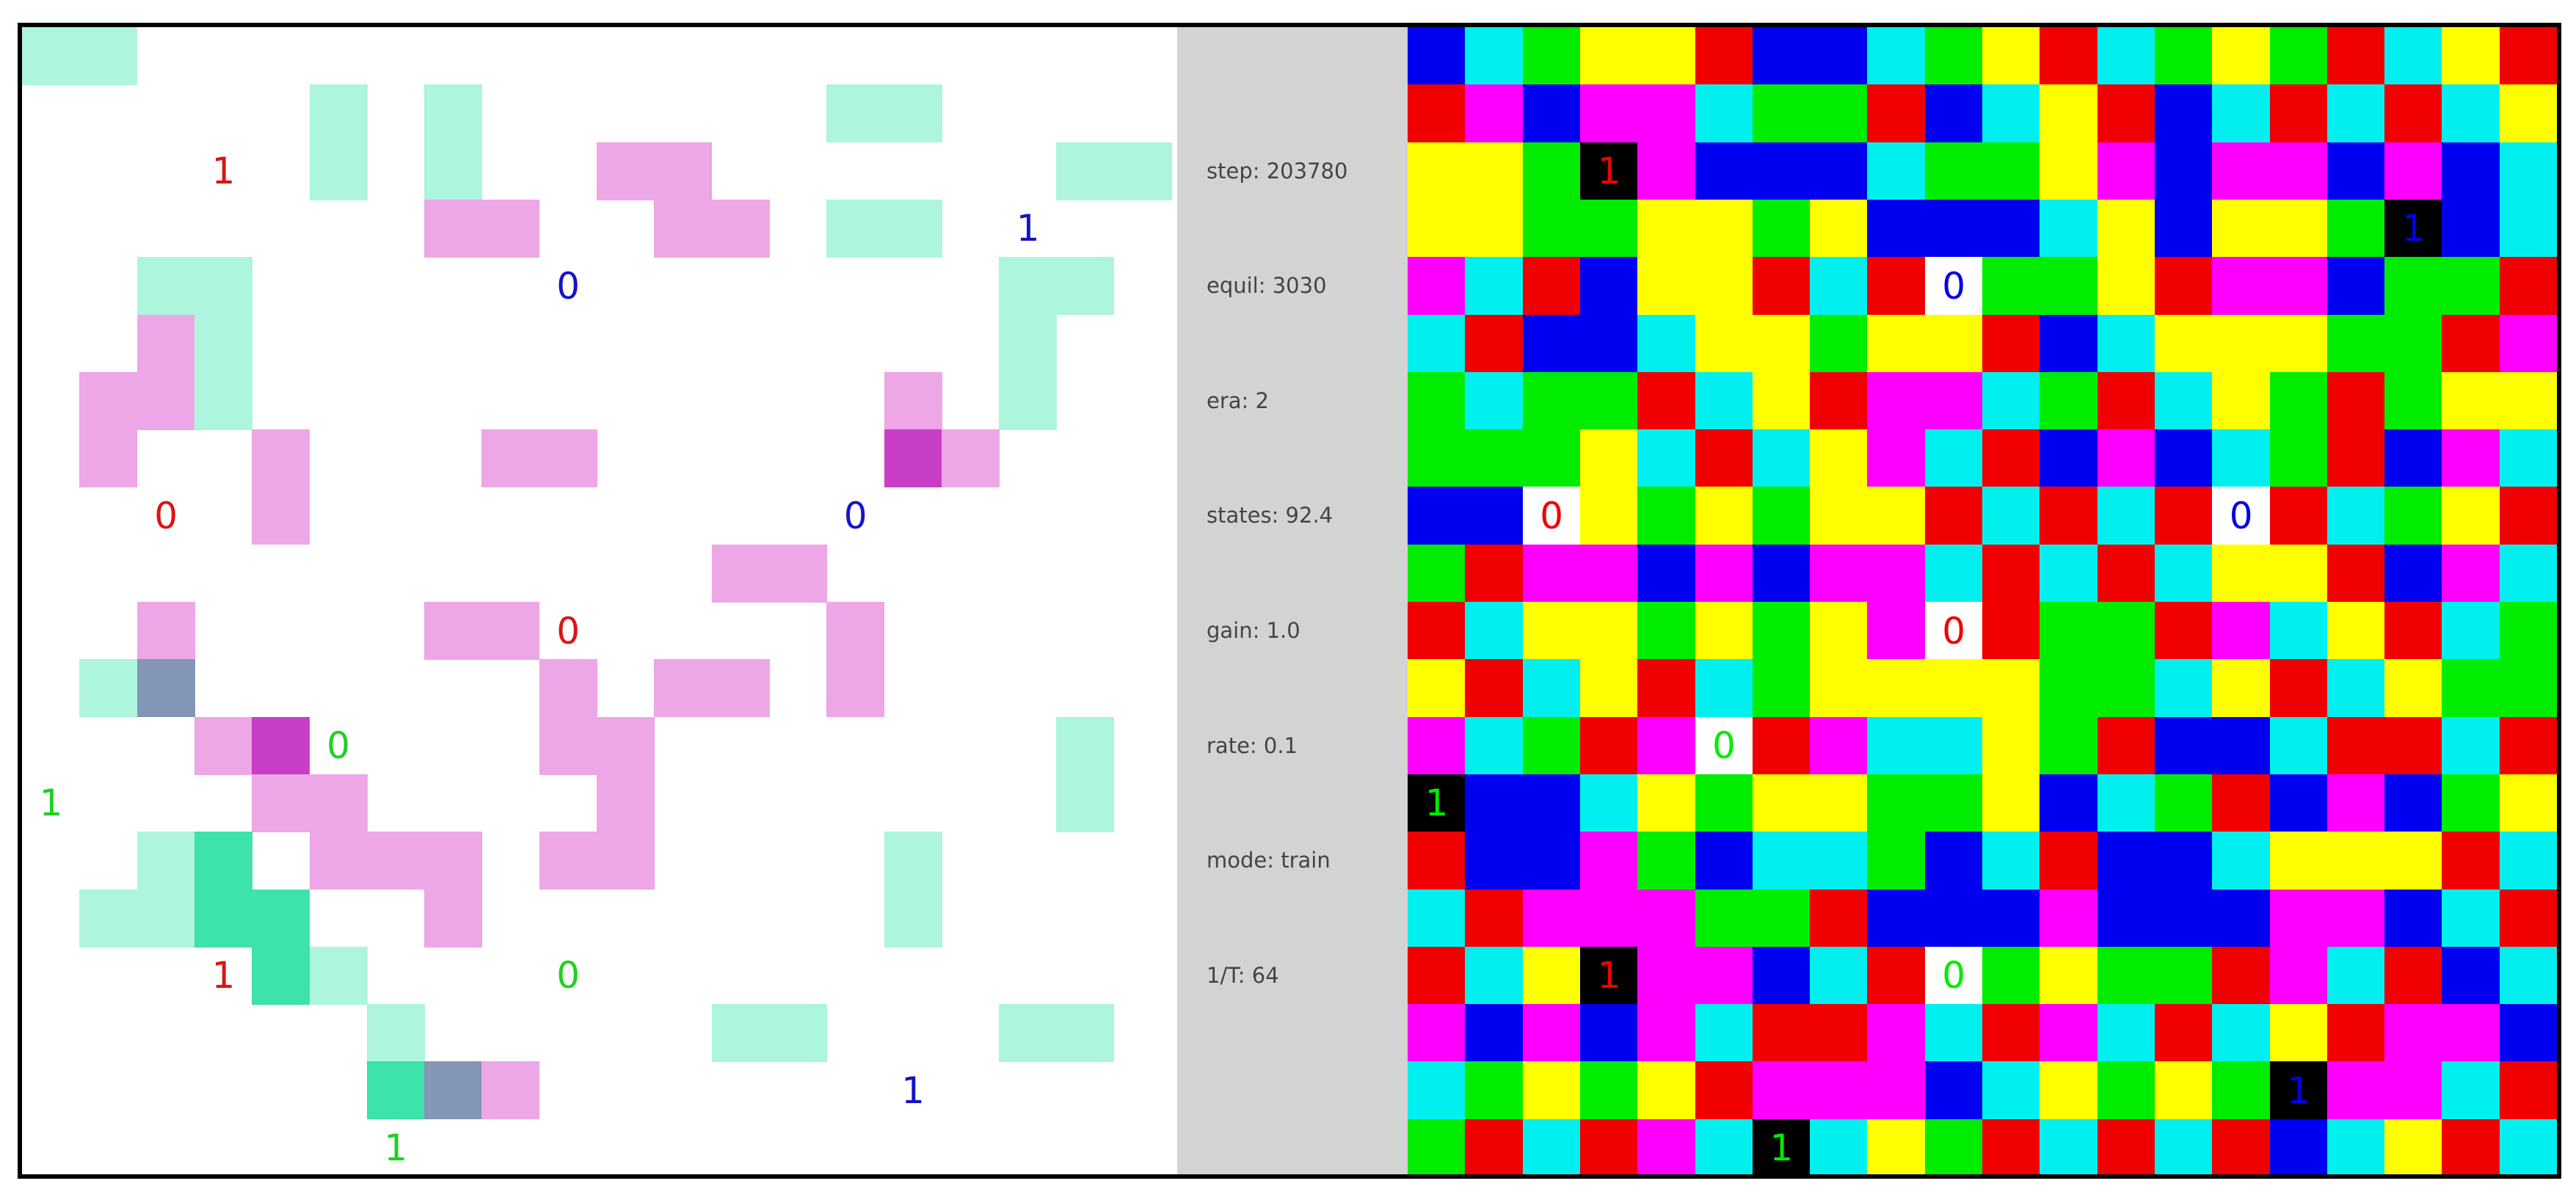 This screenshot has height=1200, width=2576. What do you see at coordinates (1551, 515) in the screenshot?
I see `state-marker-label: 0` at bounding box center [1551, 515].